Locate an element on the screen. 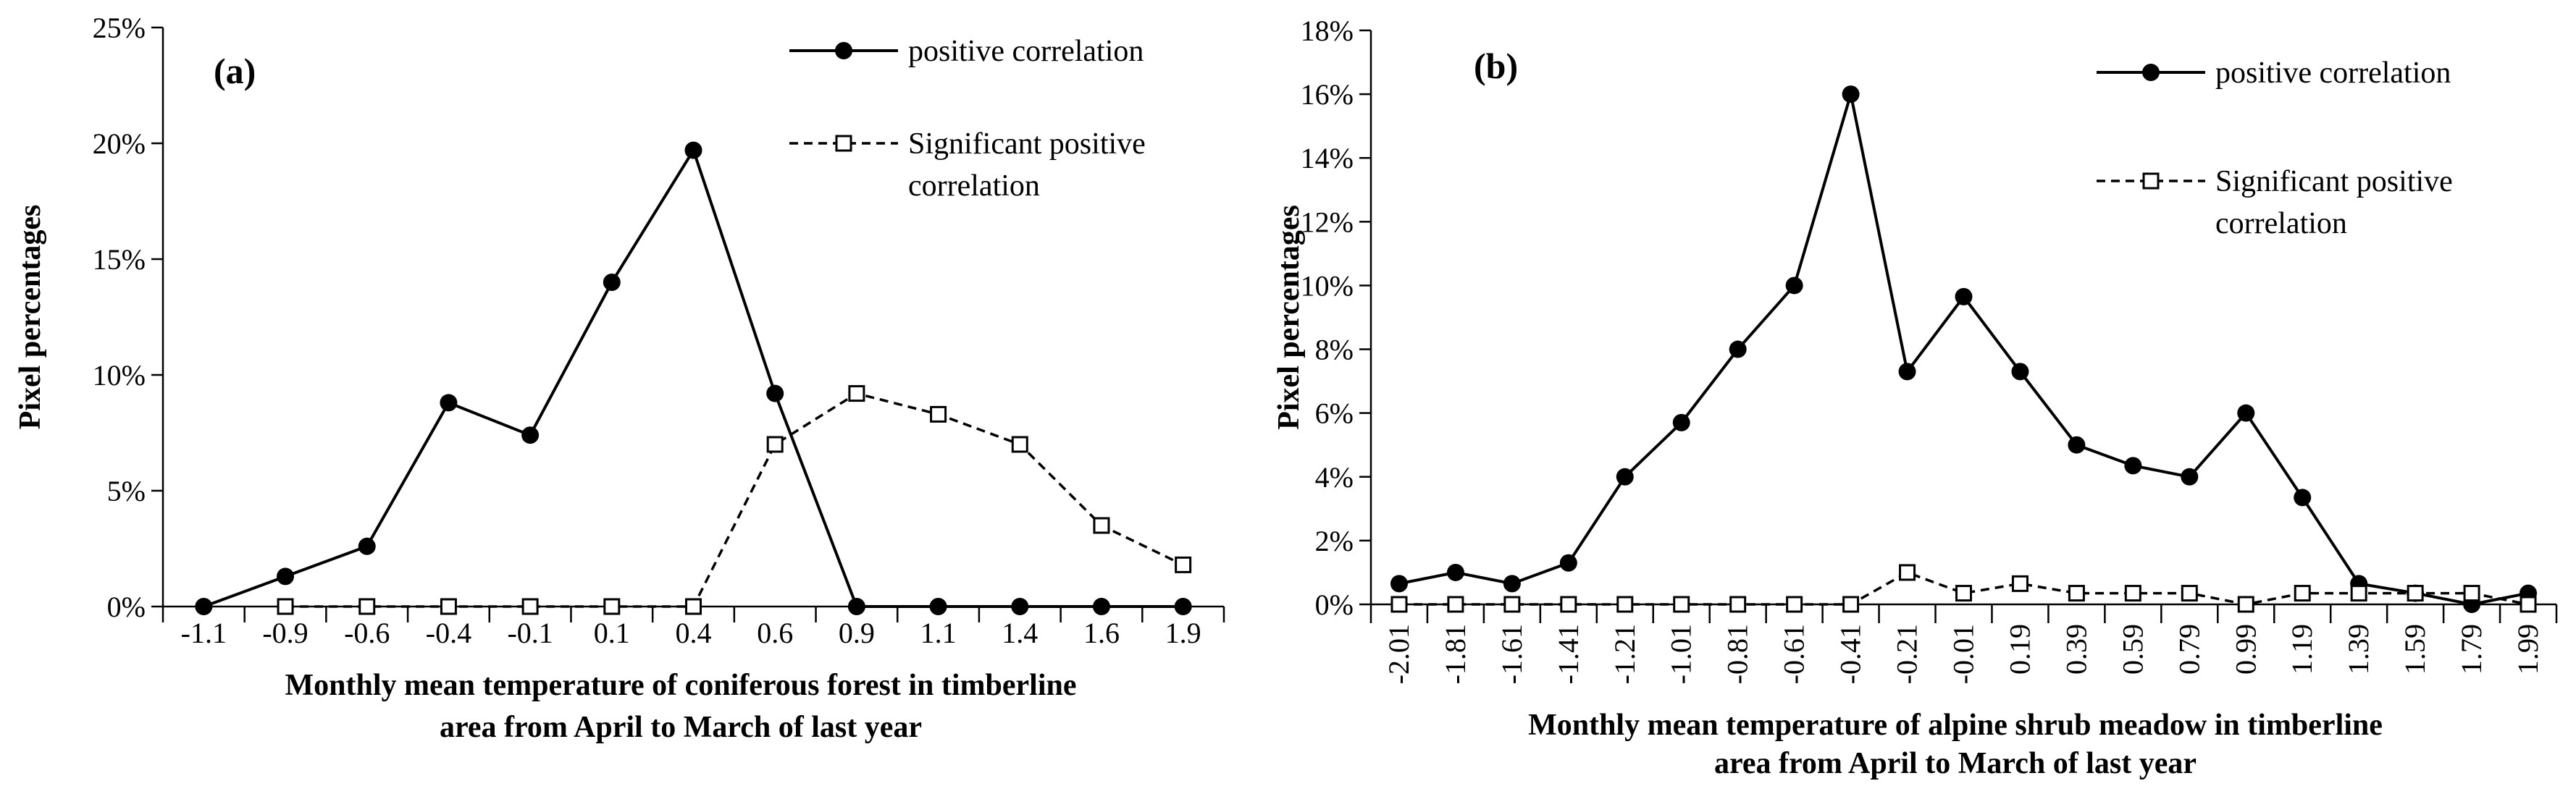 The image size is (2576, 794). x-tick-label: -2.01 is located at coordinates (1399, 654).